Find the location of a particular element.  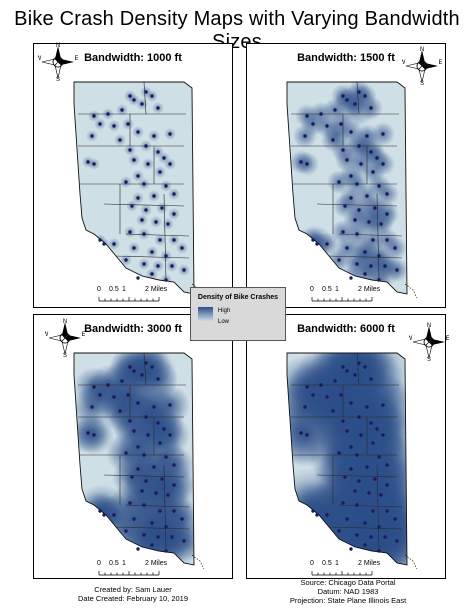

svg-text: N is located at coordinates (429, 326).